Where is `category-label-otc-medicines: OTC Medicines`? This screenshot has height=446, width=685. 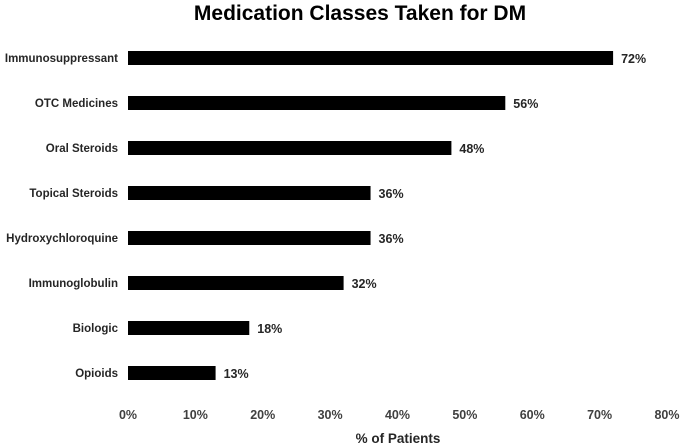
category-label-otc-medicines: OTC Medicines is located at coordinates (76, 104).